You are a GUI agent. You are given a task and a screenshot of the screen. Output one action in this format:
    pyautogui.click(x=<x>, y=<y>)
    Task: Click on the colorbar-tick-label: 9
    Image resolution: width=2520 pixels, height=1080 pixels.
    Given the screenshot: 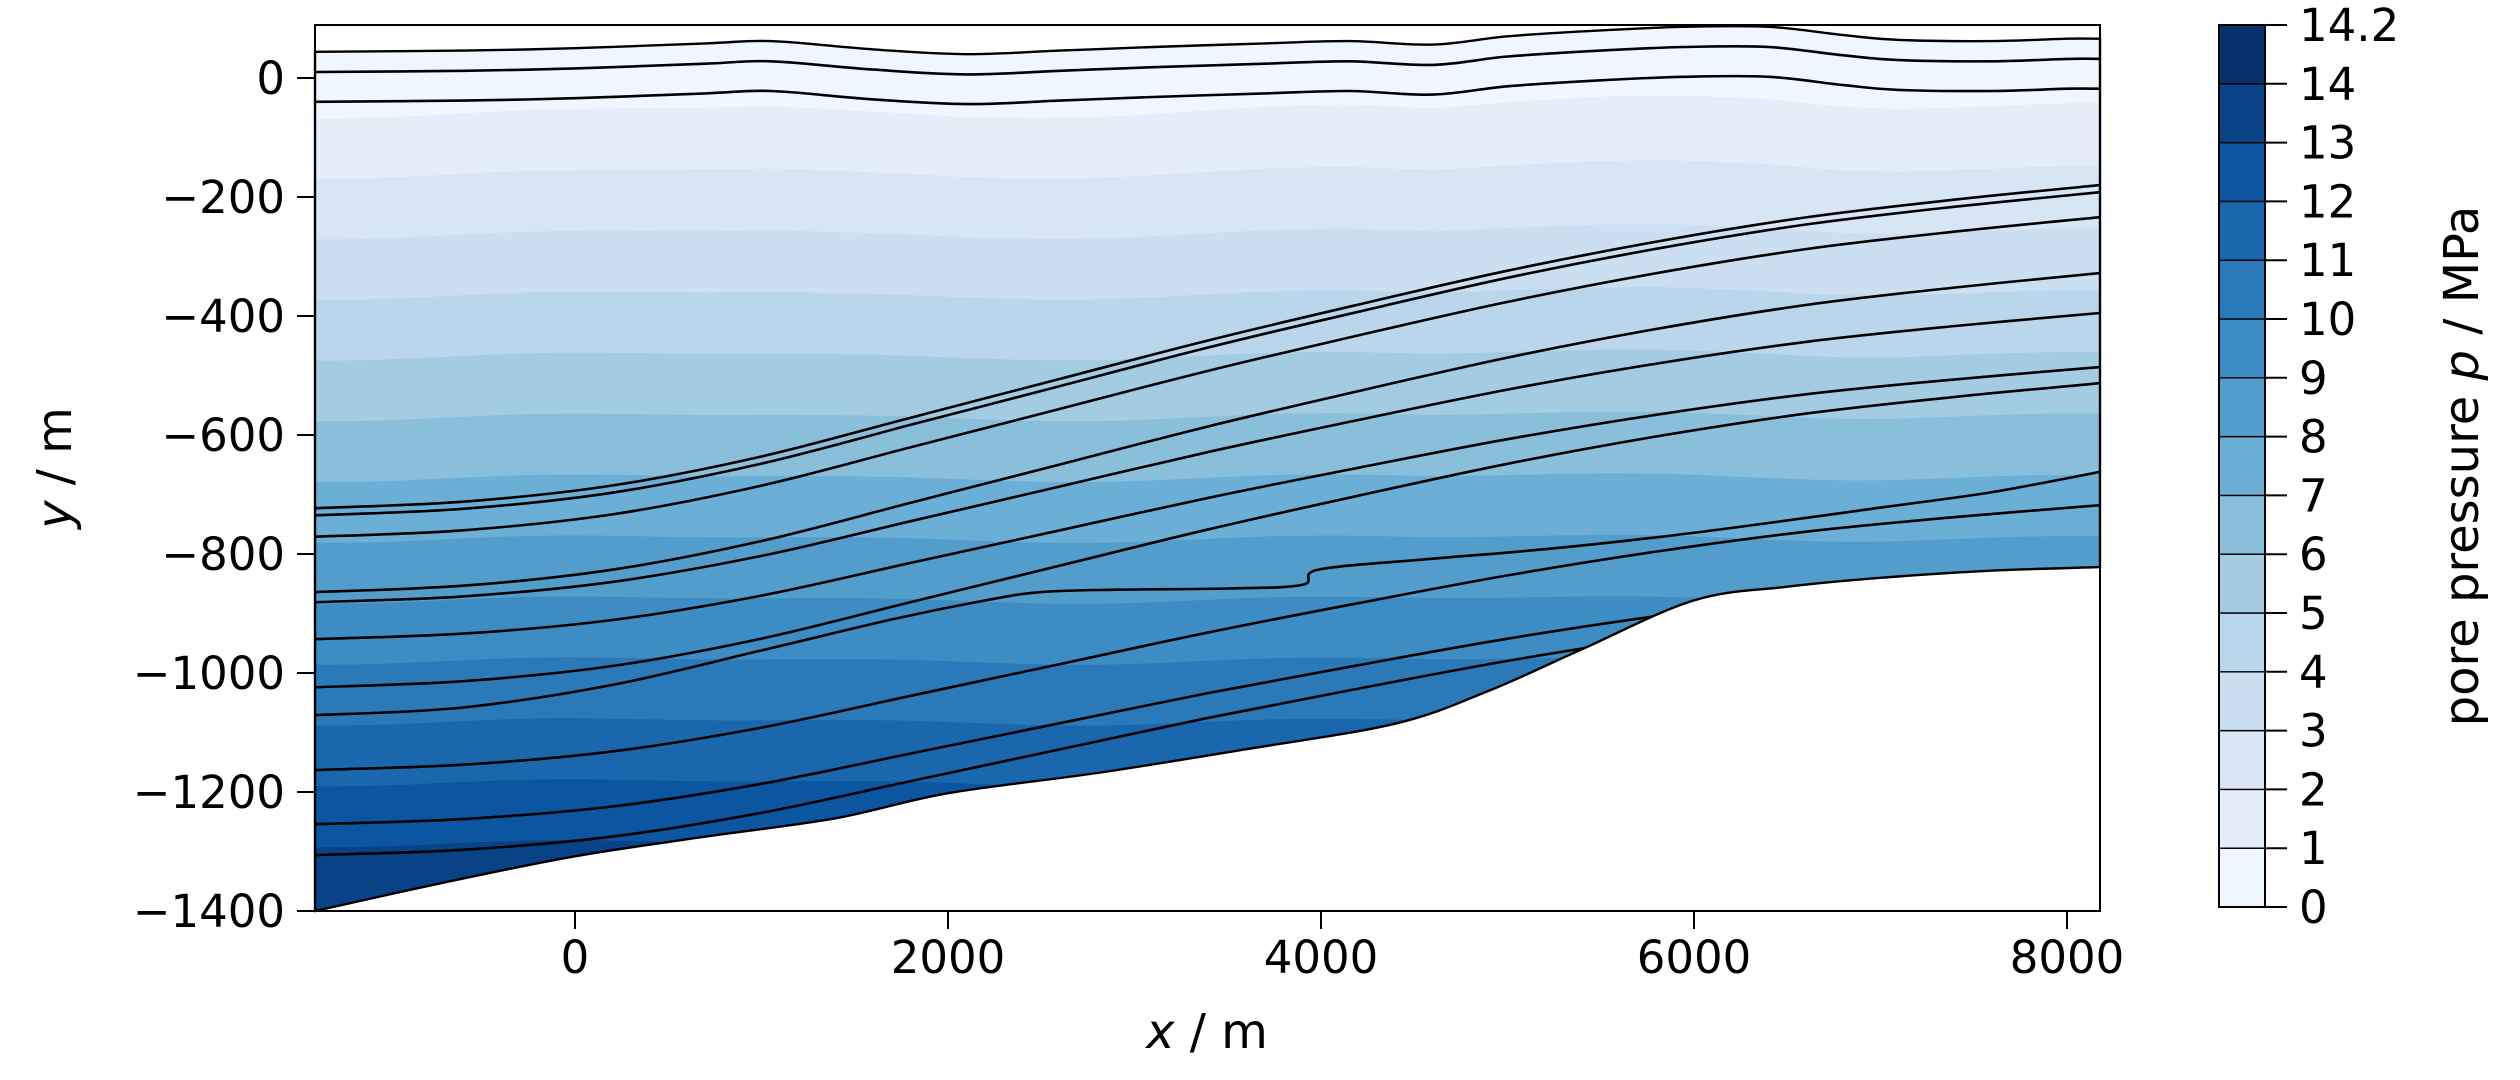 What is the action you would take?
    pyautogui.click(x=2313, y=378)
    